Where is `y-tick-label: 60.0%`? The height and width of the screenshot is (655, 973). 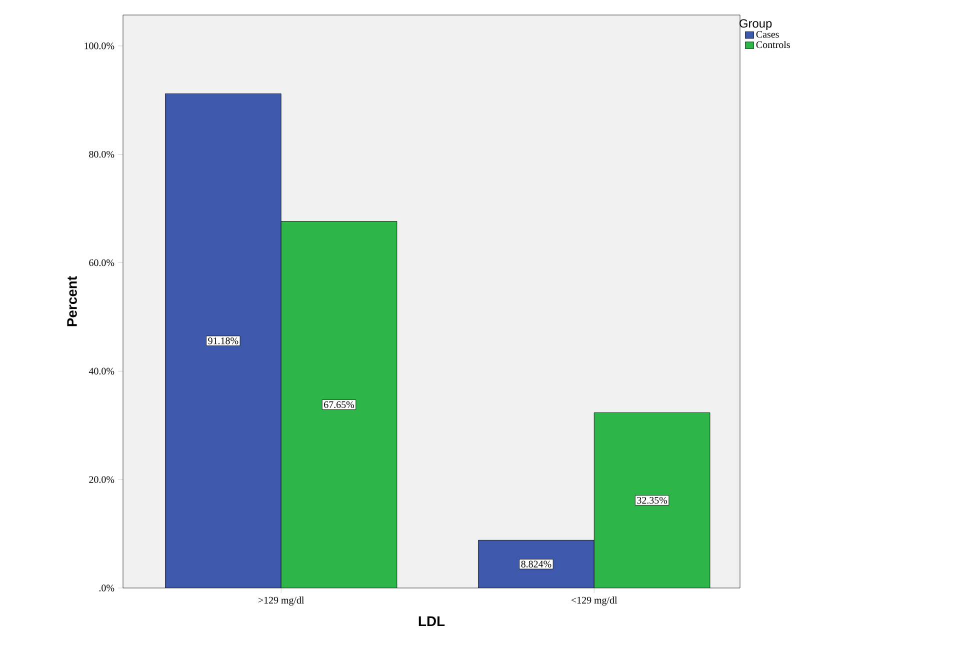
y-tick-label: 60.0% is located at coordinates (101, 262).